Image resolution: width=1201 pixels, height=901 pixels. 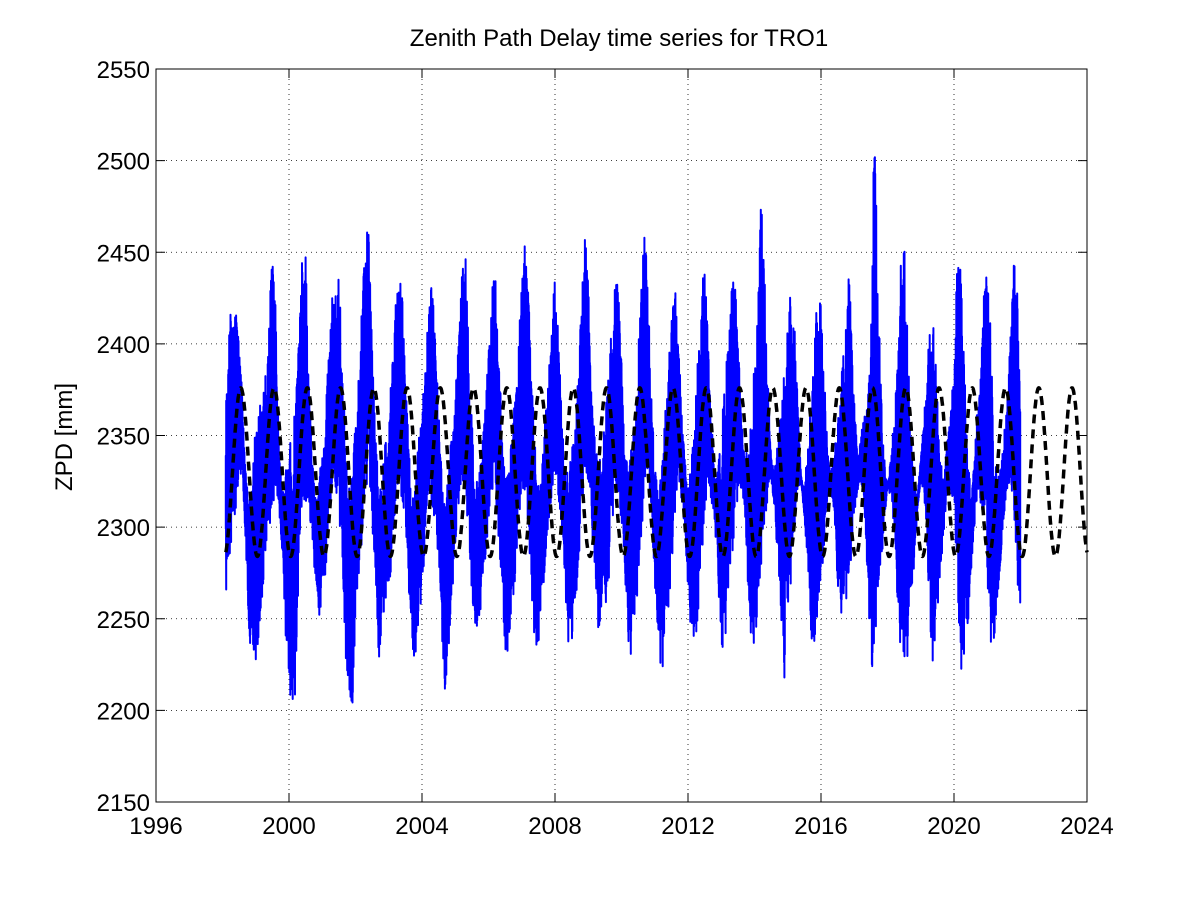 What do you see at coordinates (421, 826) in the screenshot?
I see `x-tick-label: 2004` at bounding box center [421, 826].